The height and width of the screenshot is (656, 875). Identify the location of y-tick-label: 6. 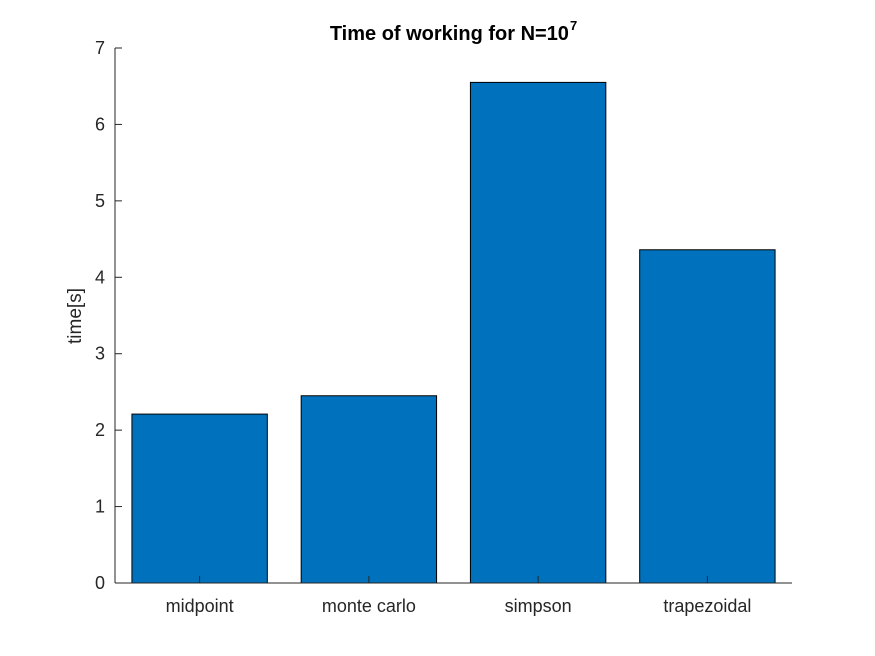
(100, 124).